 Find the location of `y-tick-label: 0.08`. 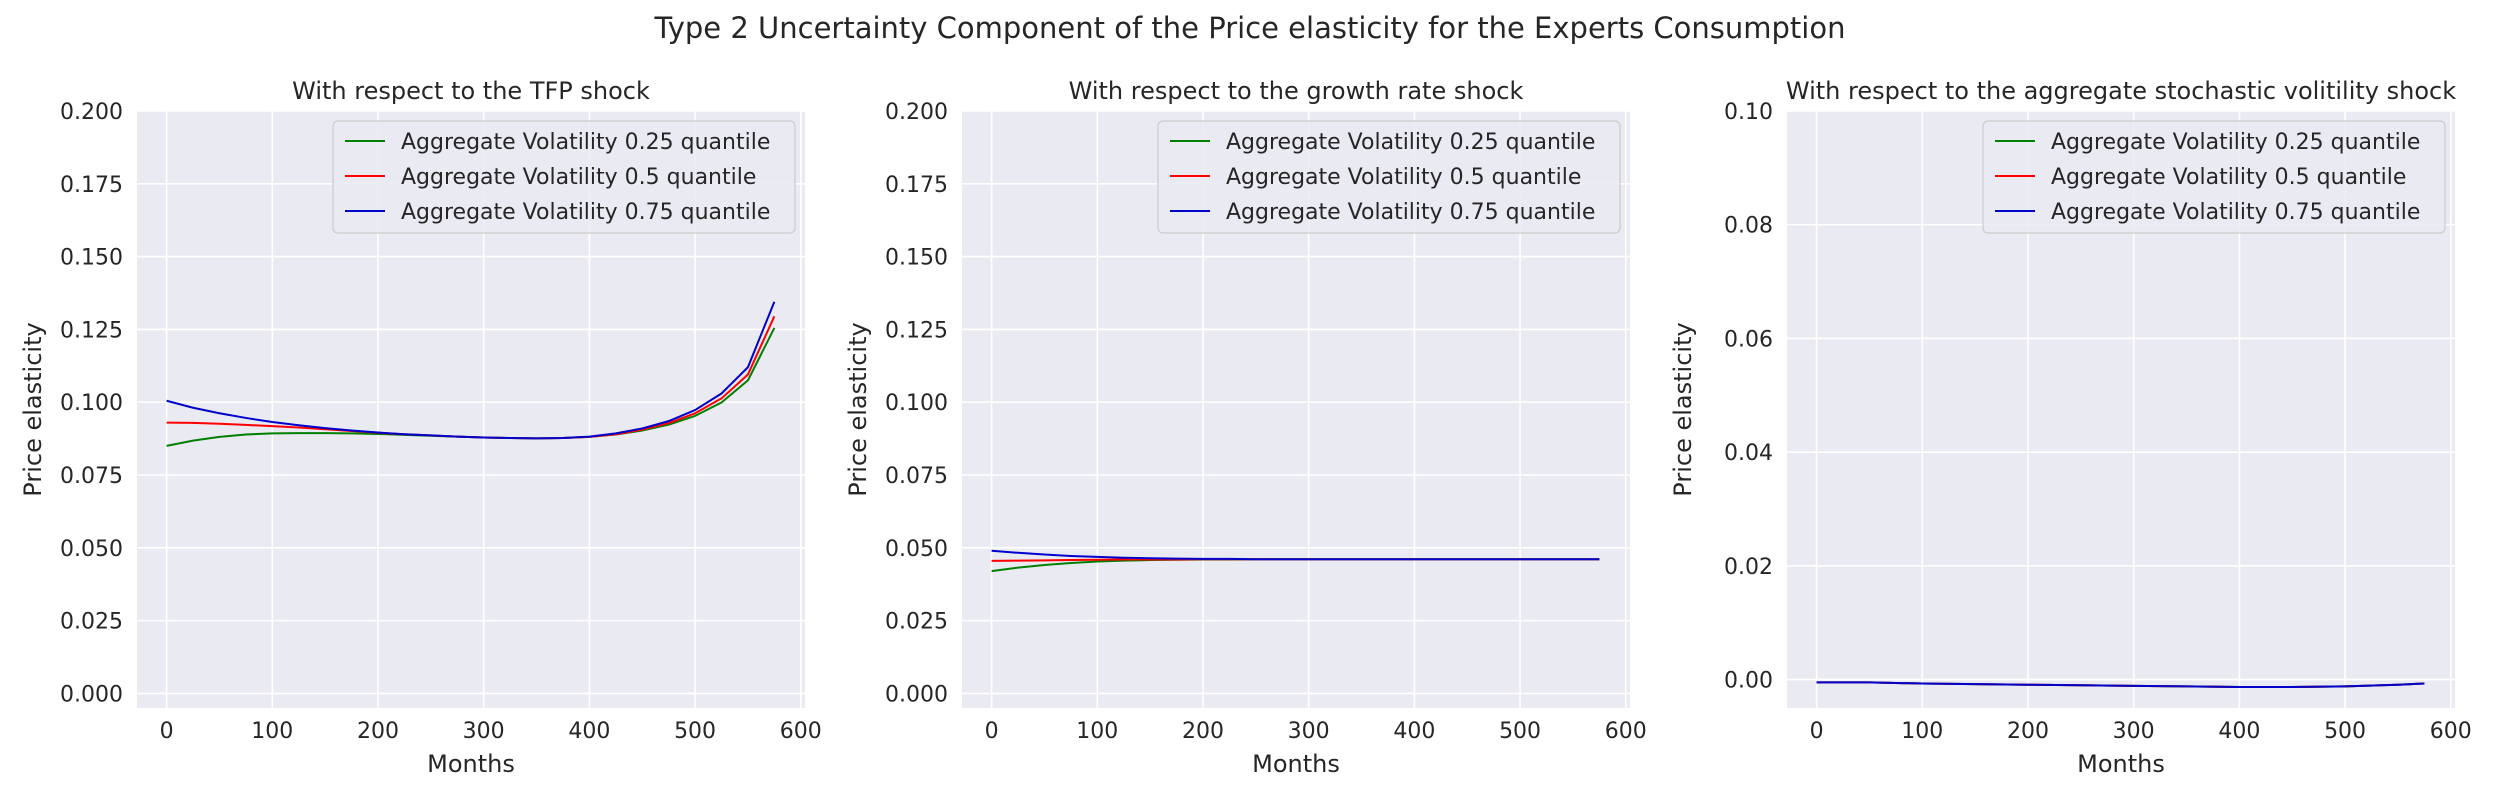

y-tick-label: 0.08 is located at coordinates (1748, 226).